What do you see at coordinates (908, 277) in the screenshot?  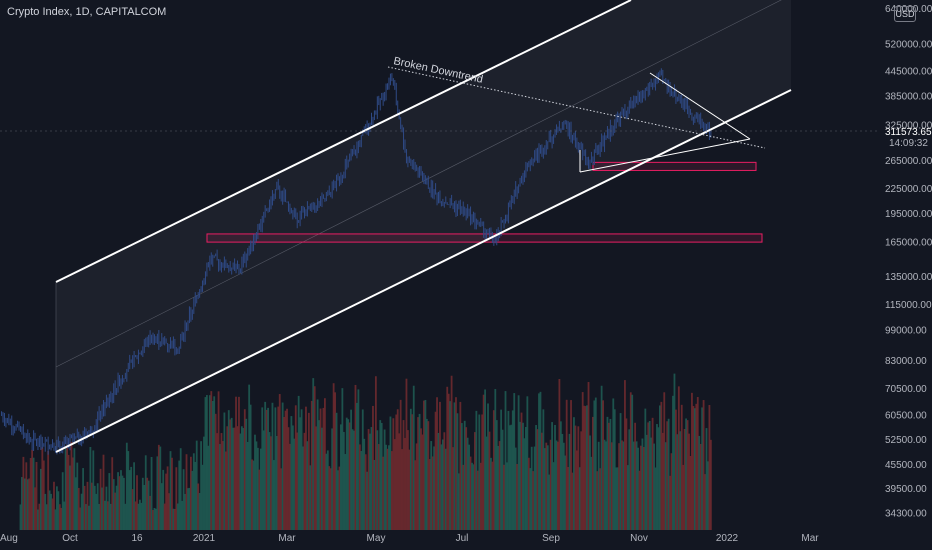 I see `price-tick-label: 135000.00` at bounding box center [908, 277].